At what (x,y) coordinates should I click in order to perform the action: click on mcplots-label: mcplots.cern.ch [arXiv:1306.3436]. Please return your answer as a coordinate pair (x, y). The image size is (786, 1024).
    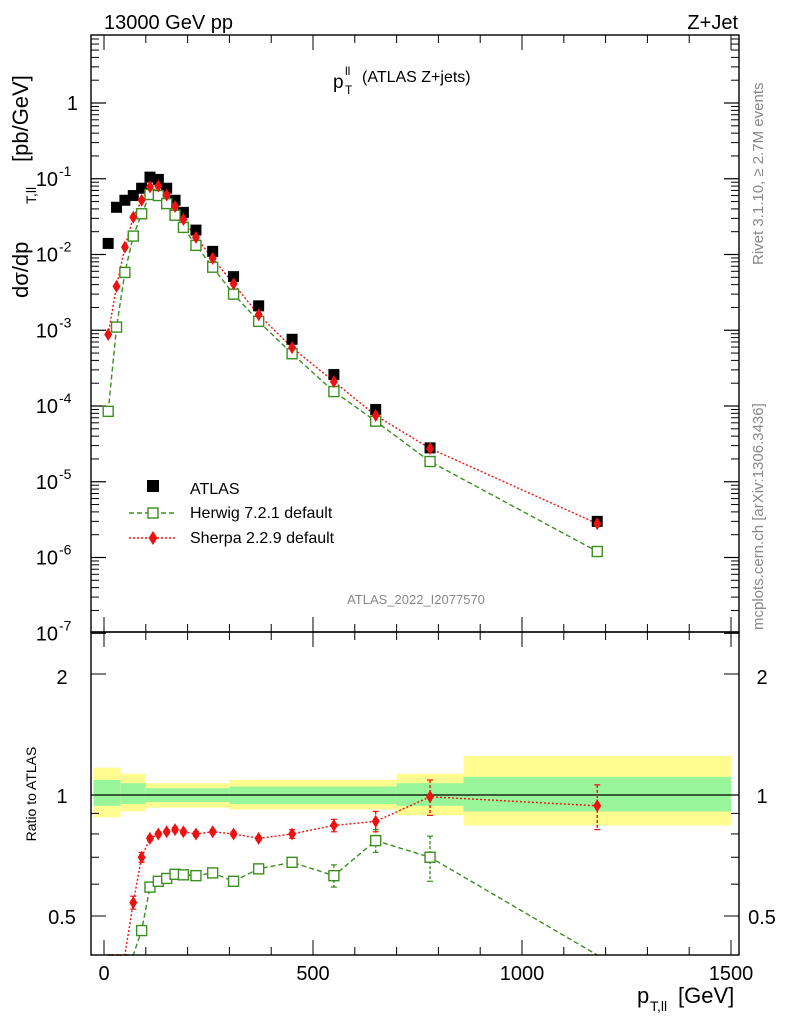
    Looking at the image, I should click on (758, 516).